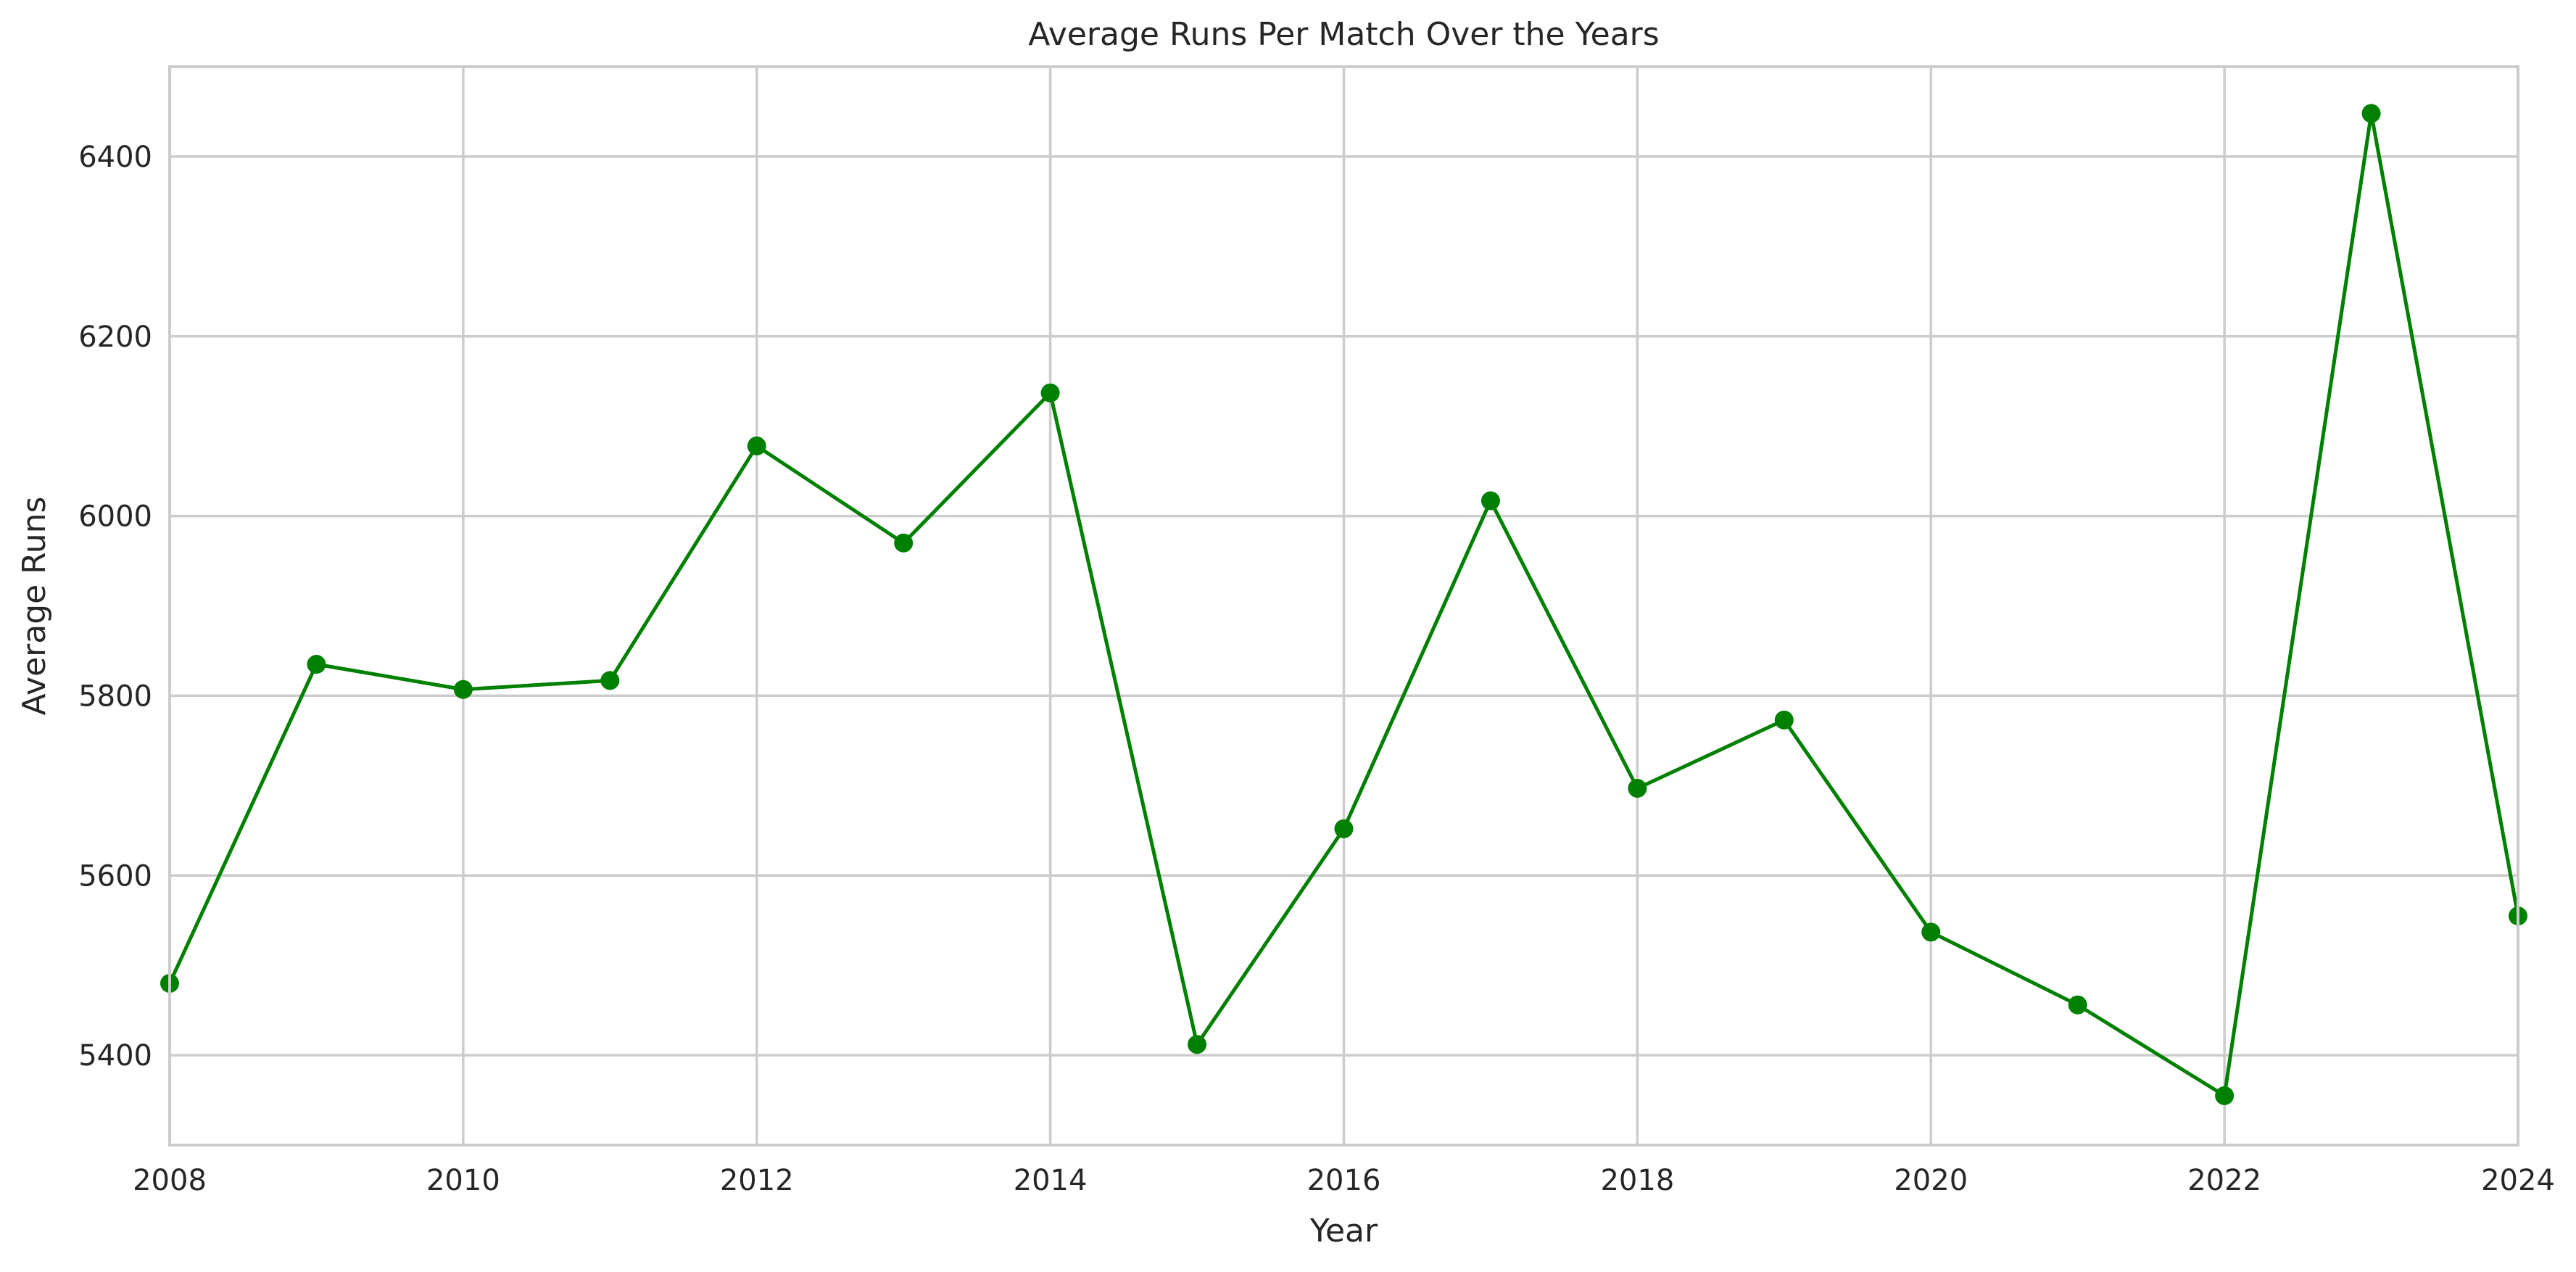 This screenshot has width=2576, height=1272. I want to click on data-point-2014, so click(1050, 392).